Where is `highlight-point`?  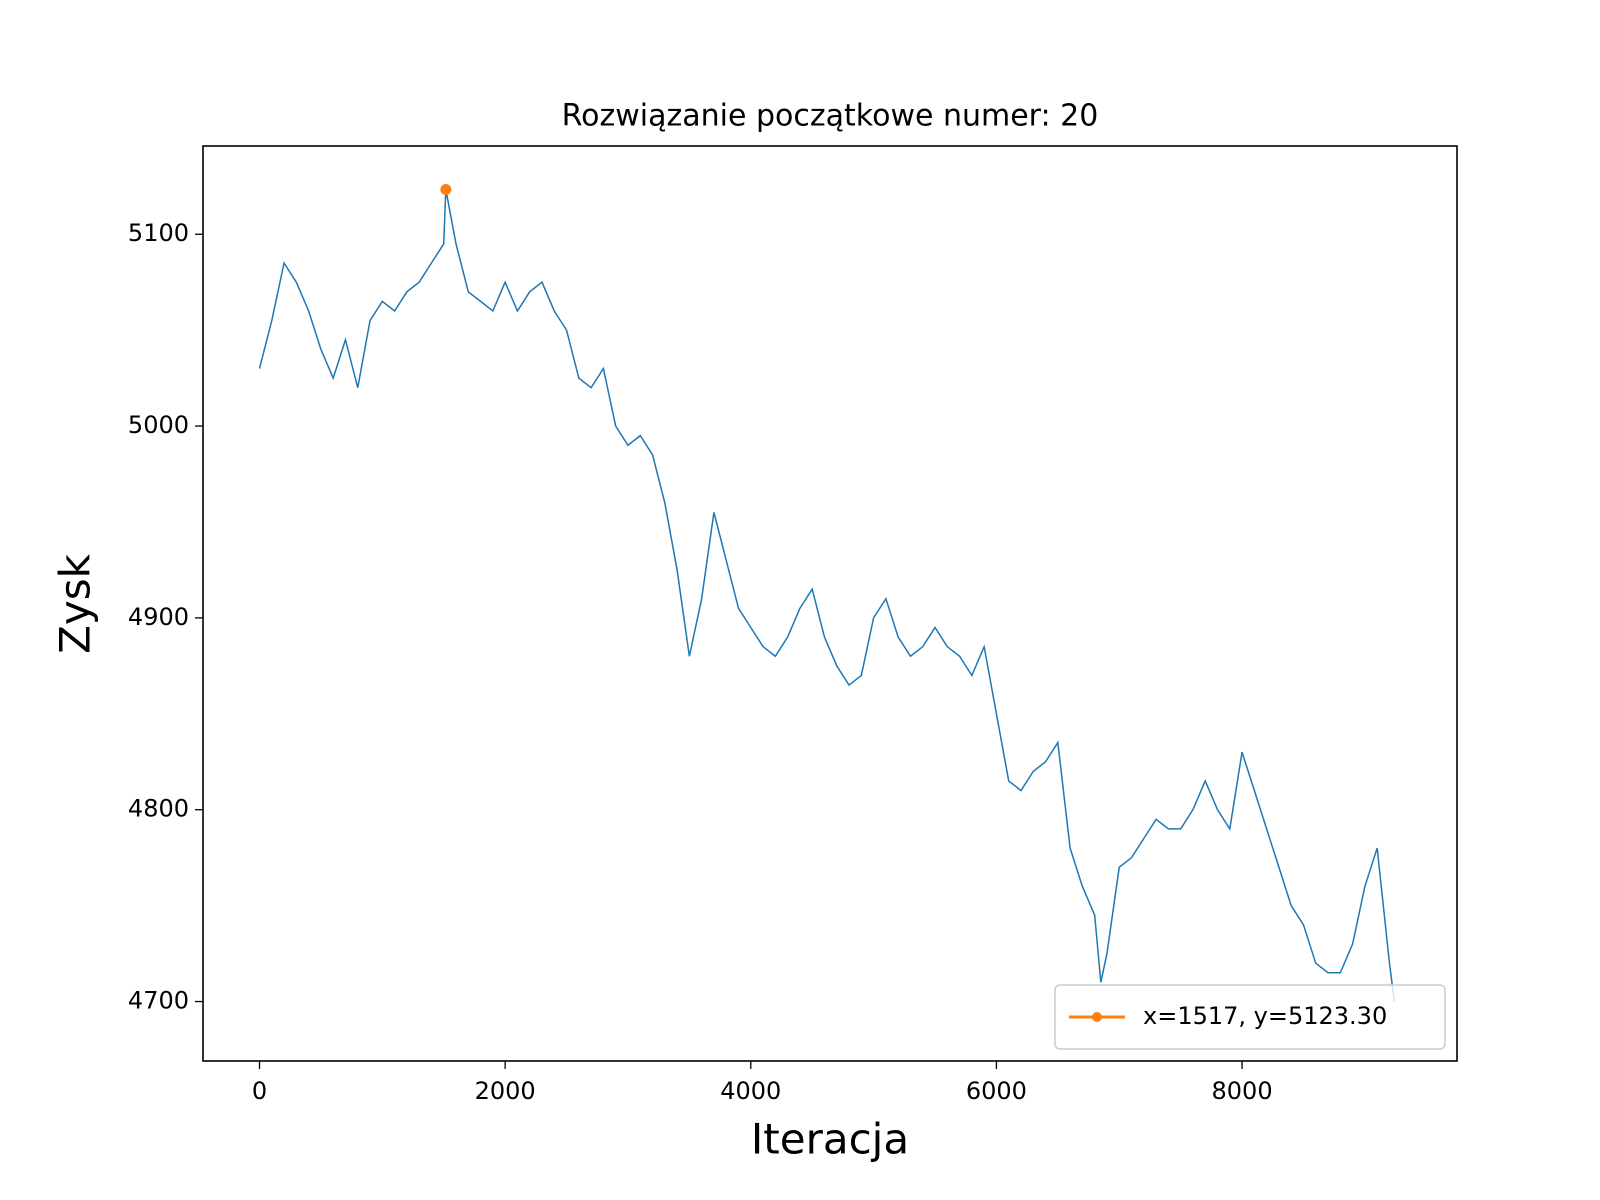 highlight-point is located at coordinates (446, 190).